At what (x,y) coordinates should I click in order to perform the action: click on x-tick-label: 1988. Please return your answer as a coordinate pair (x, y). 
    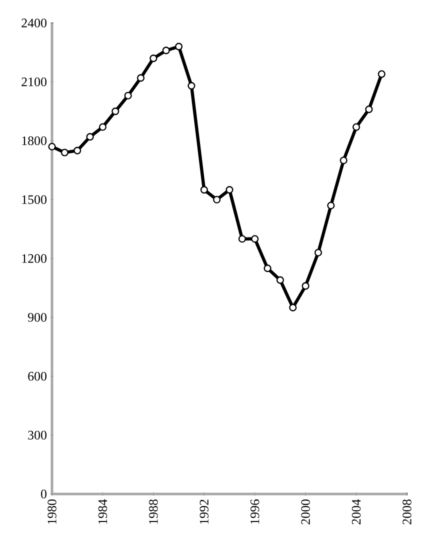
    Looking at the image, I should click on (153, 512).